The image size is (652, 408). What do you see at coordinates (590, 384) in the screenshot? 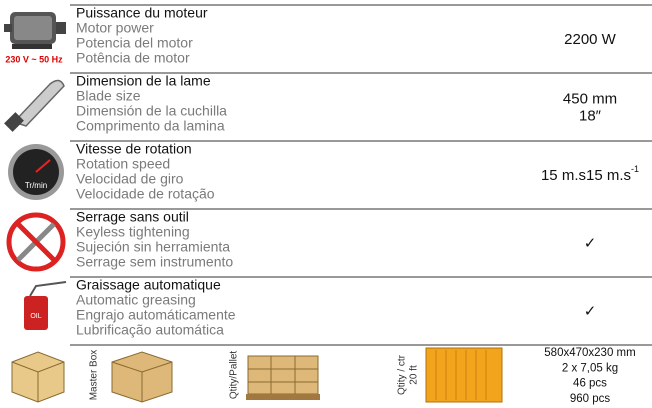
I see `package-value: 46 pcs` at bounding box center [590, 384].